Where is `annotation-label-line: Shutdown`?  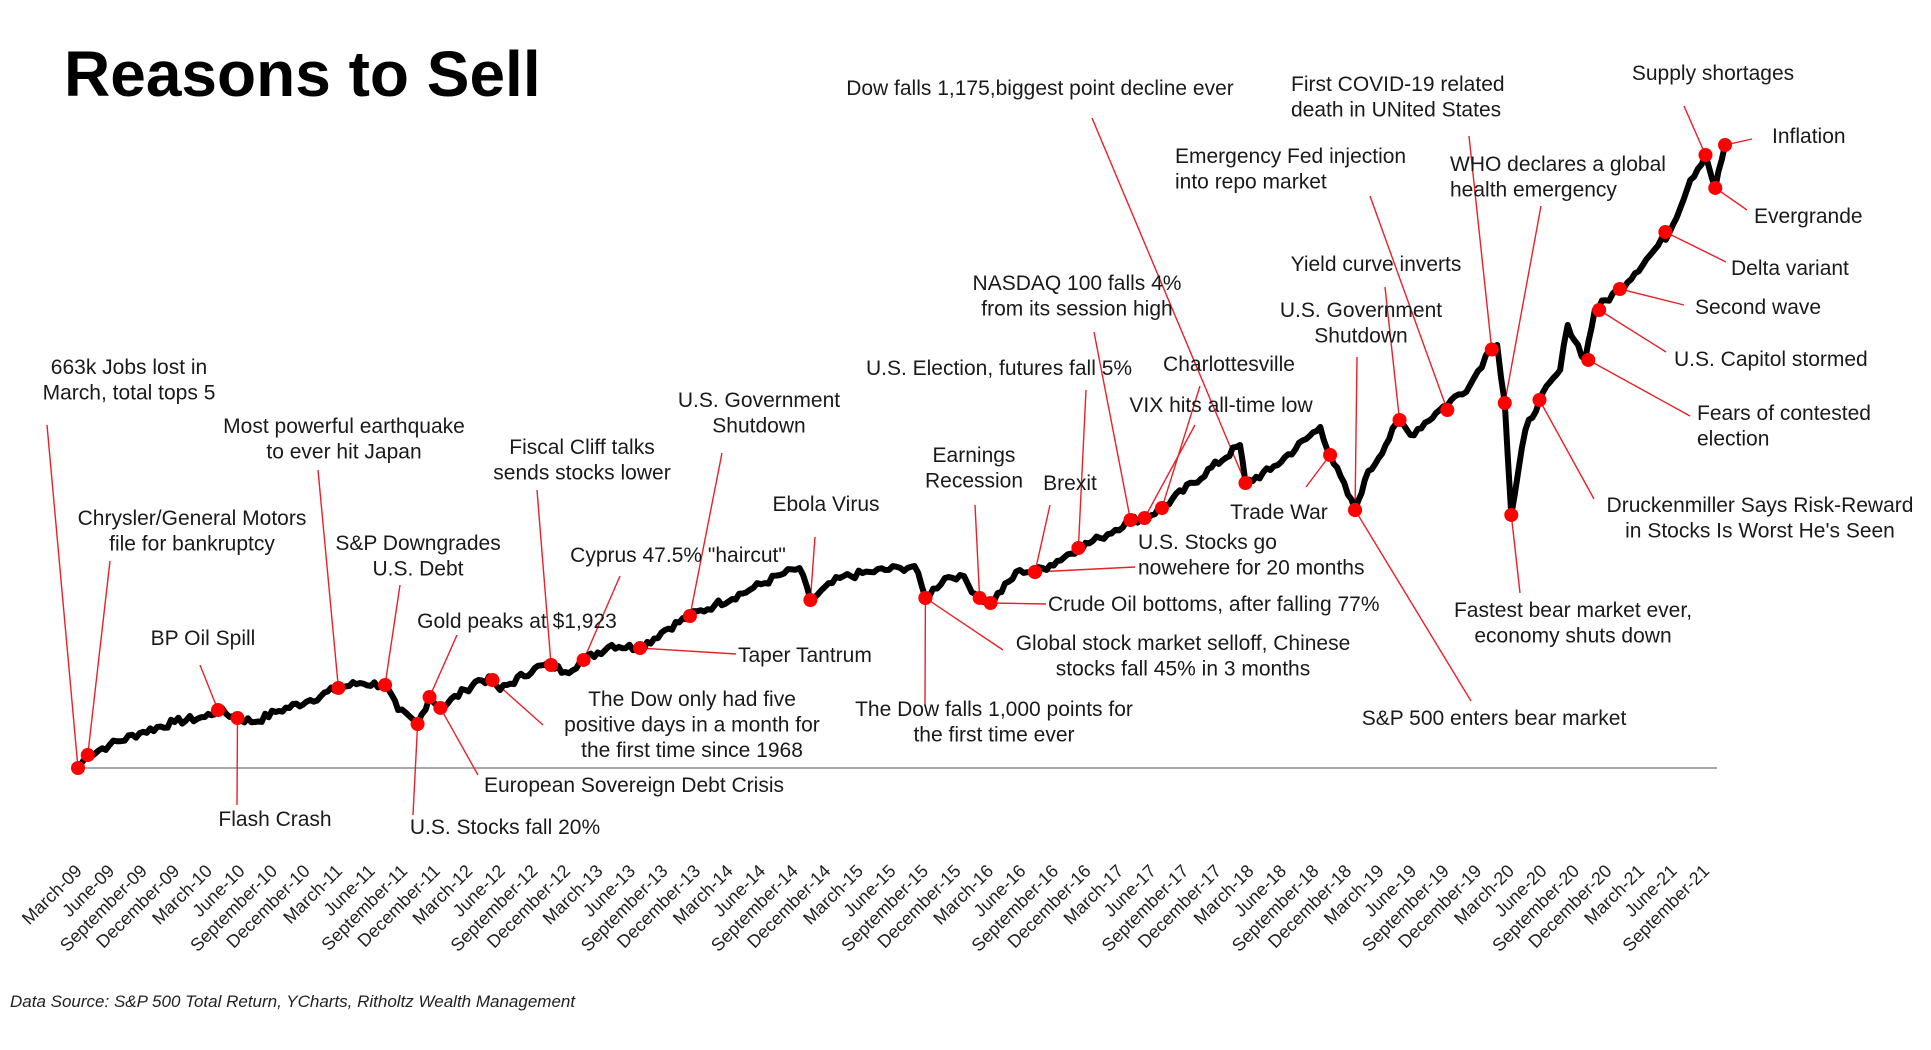 annotation-label-line: Shutdown is located at coordinates (758, 426).